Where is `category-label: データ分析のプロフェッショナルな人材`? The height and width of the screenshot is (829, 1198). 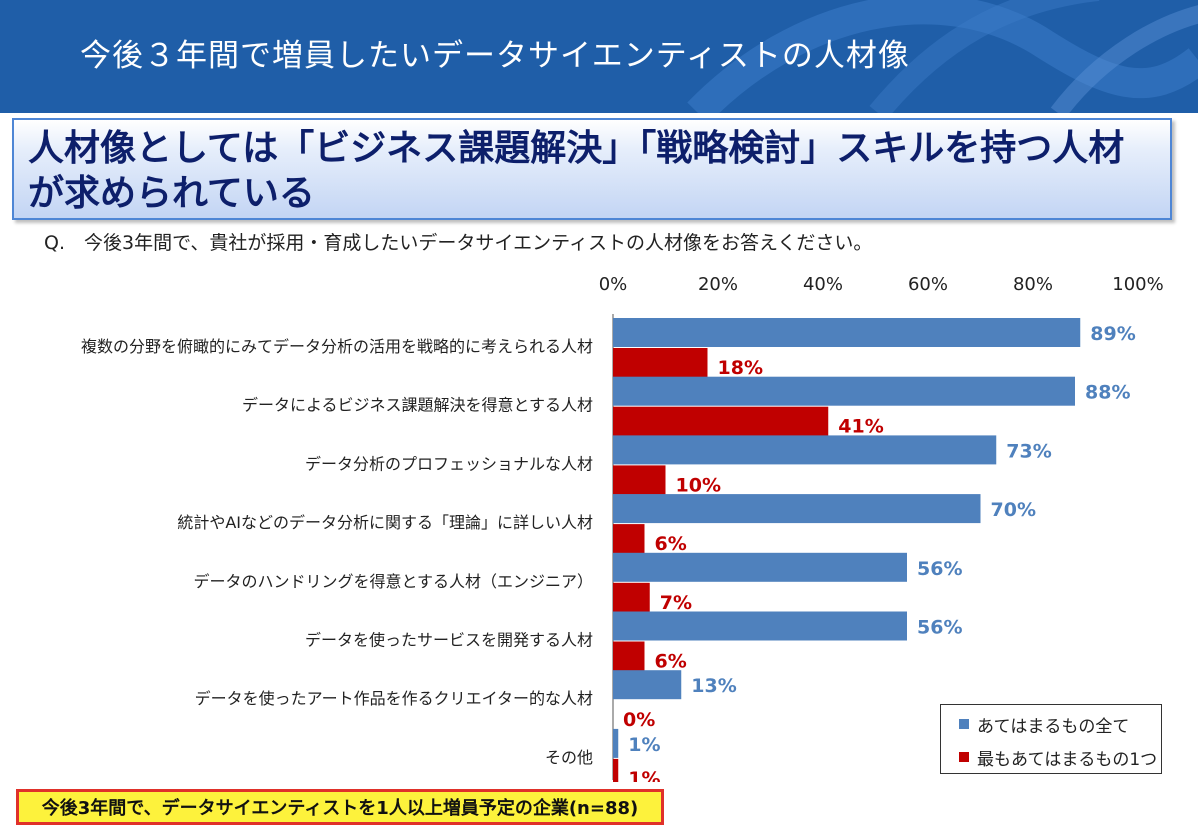 category-label: データ分析のプロフェッショナルな人材 is located at coordinates (449, 463).